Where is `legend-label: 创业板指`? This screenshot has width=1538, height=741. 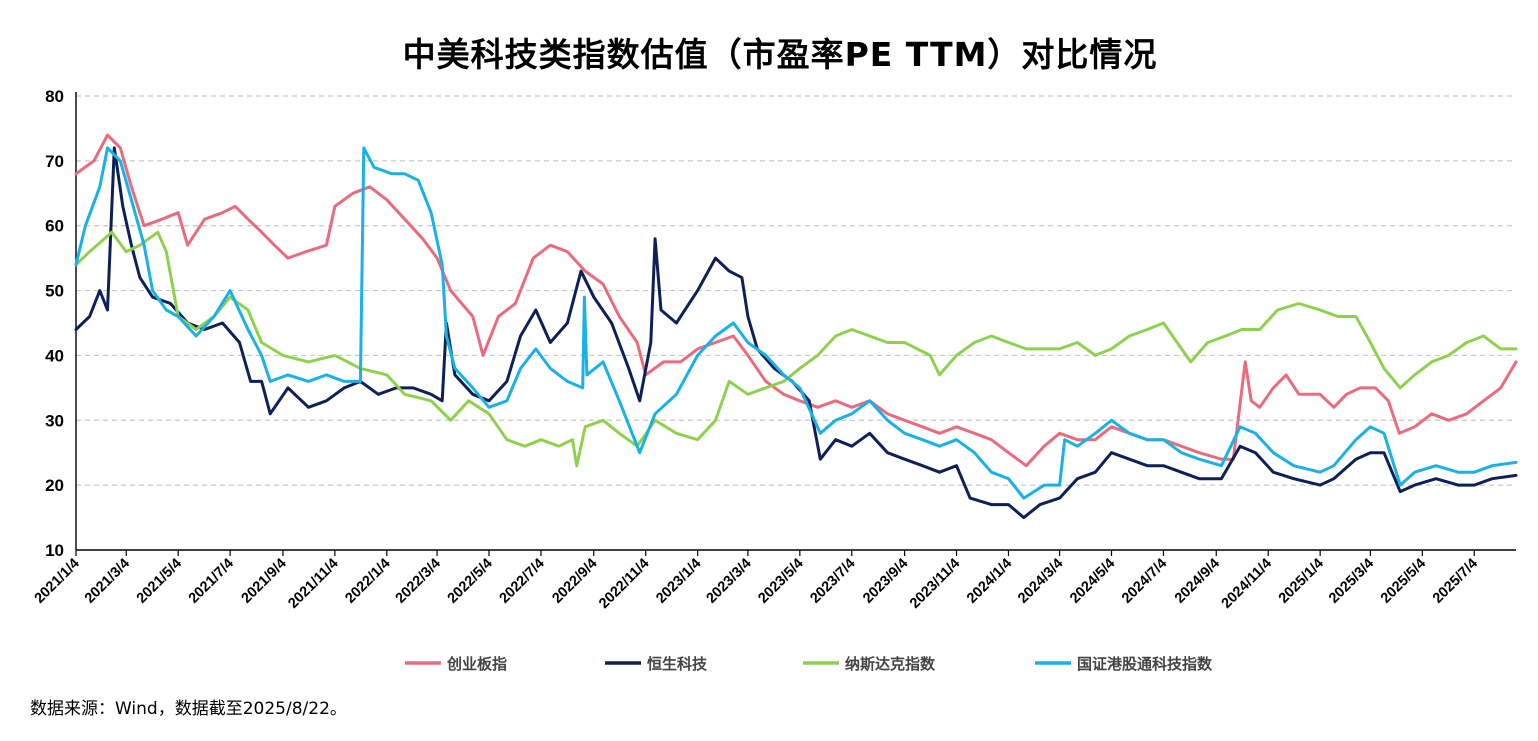 legend-label: 创业板指 is located at coordinates (476, 664).